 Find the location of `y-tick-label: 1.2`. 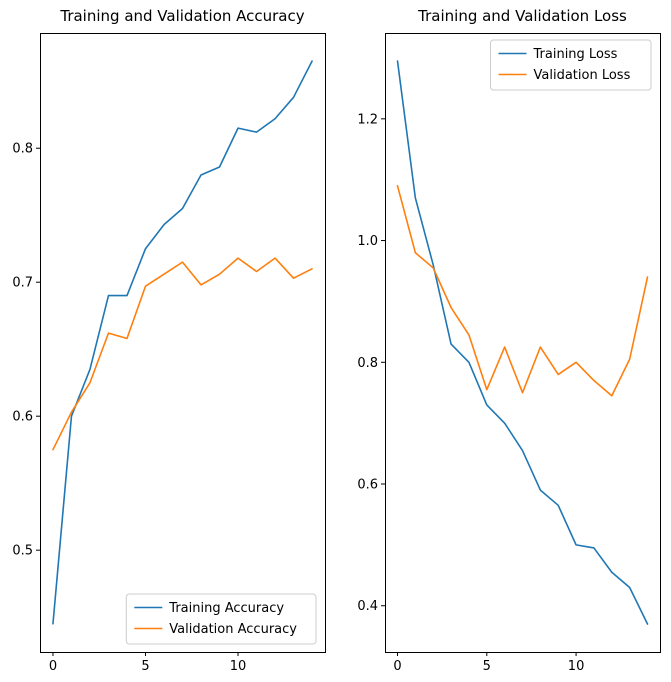

y-tick-label: 1.2 is located at coordinates (367, 119).